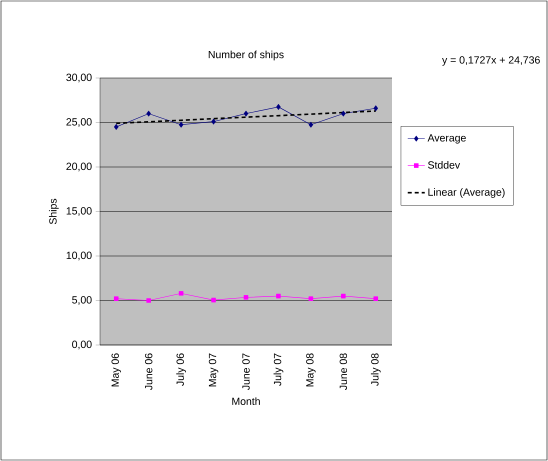  What do you see at coordinates (447, 139) in the screenshot?
I see `legend-label: Average` at bounding box center [447, 139].